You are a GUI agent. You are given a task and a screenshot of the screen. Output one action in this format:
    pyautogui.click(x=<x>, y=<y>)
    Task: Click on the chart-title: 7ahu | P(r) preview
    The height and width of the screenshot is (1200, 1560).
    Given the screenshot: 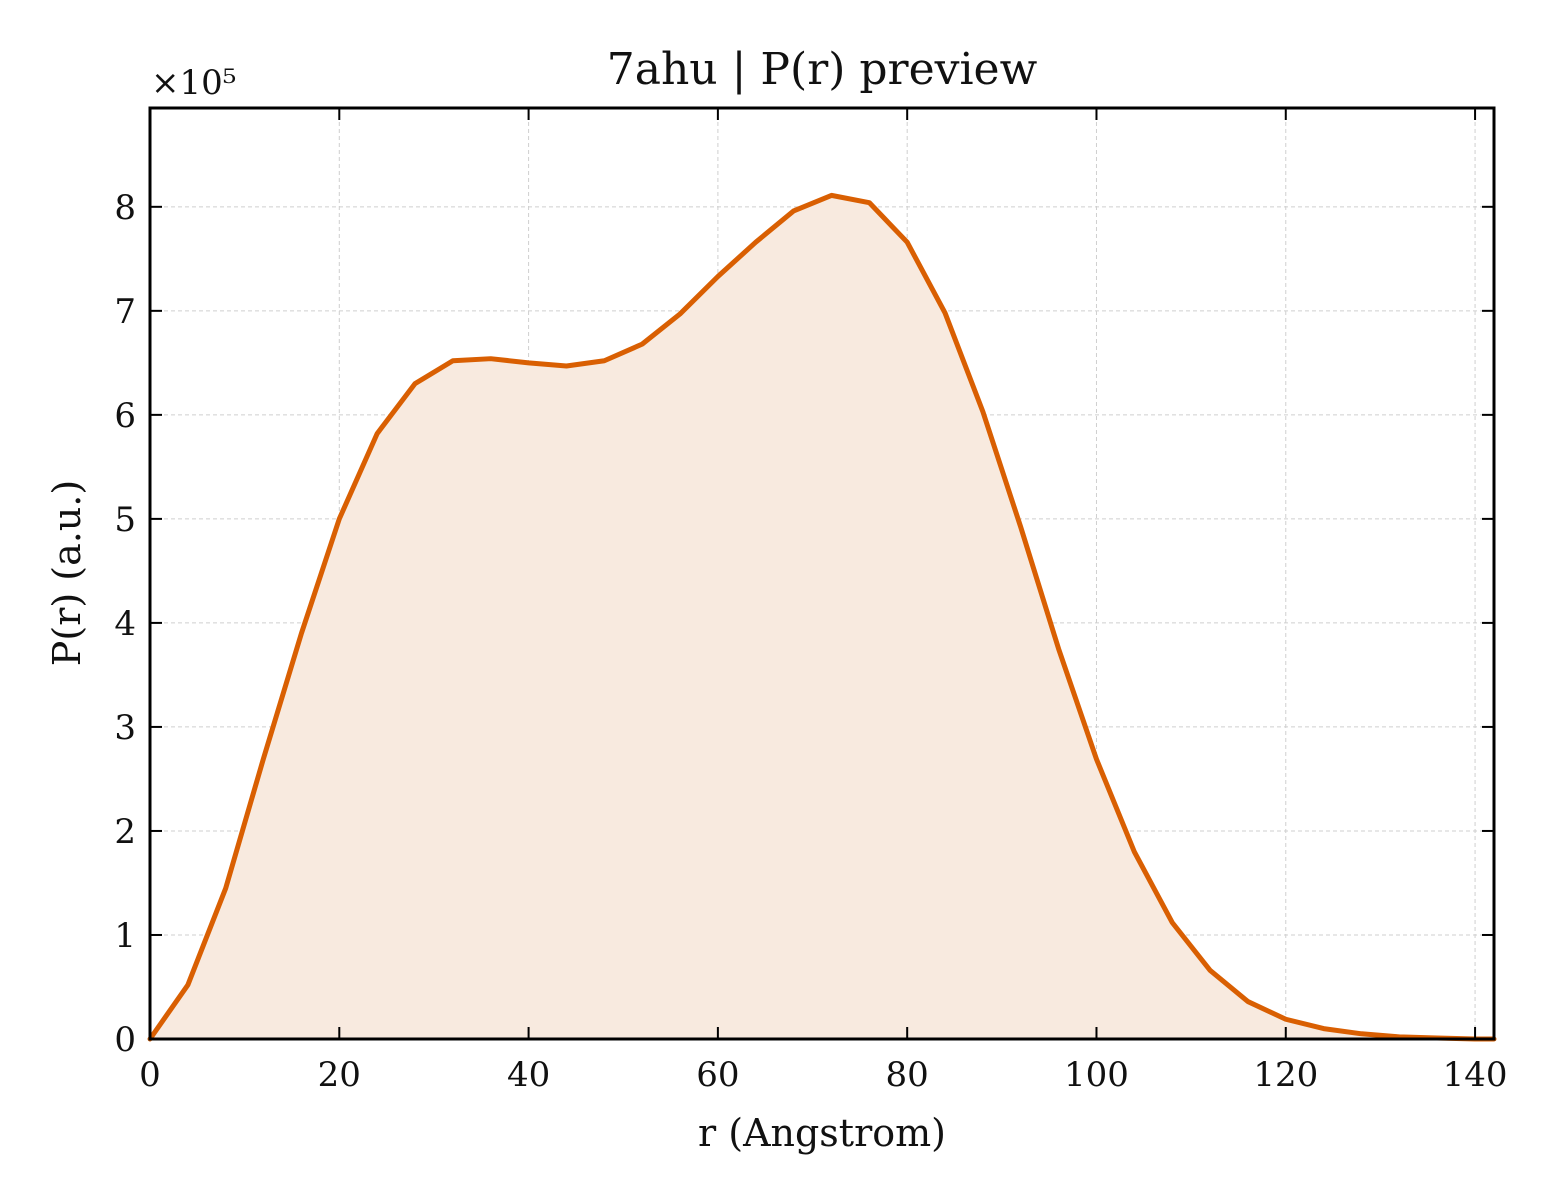 What is the action you would take?
    pyautogui.click(x=822, y=69)
    